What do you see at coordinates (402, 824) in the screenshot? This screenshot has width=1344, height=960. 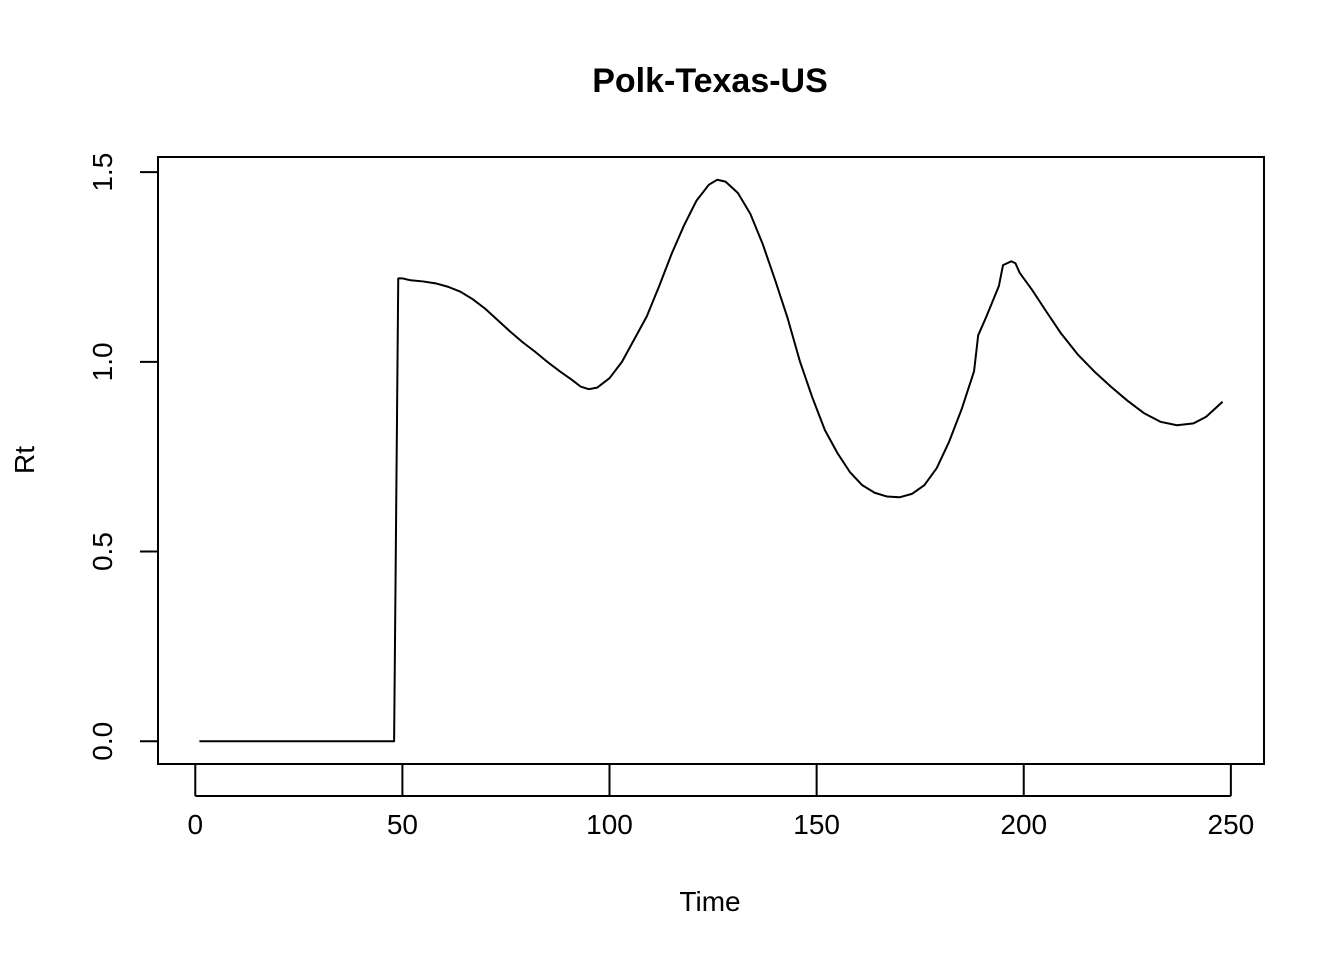 I see `x-tick-label: 50` at bounding box center [402, 824].